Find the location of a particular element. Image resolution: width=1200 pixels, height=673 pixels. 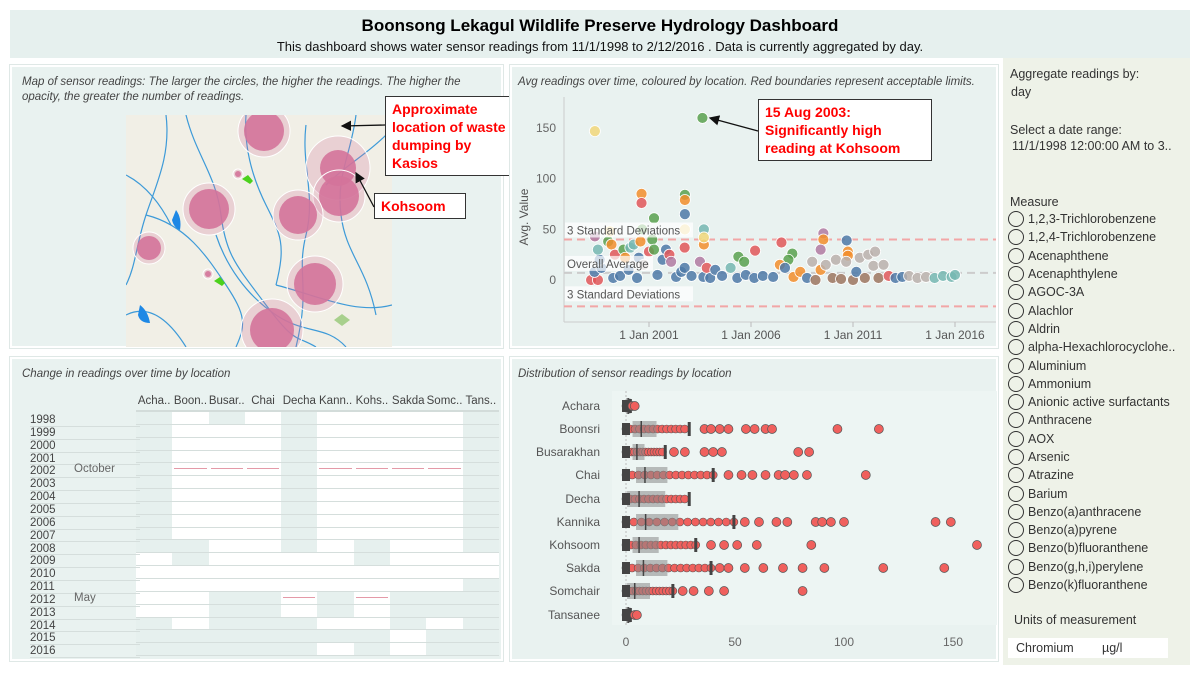

column-header: Acha.. is located at coordinates (154, 401).